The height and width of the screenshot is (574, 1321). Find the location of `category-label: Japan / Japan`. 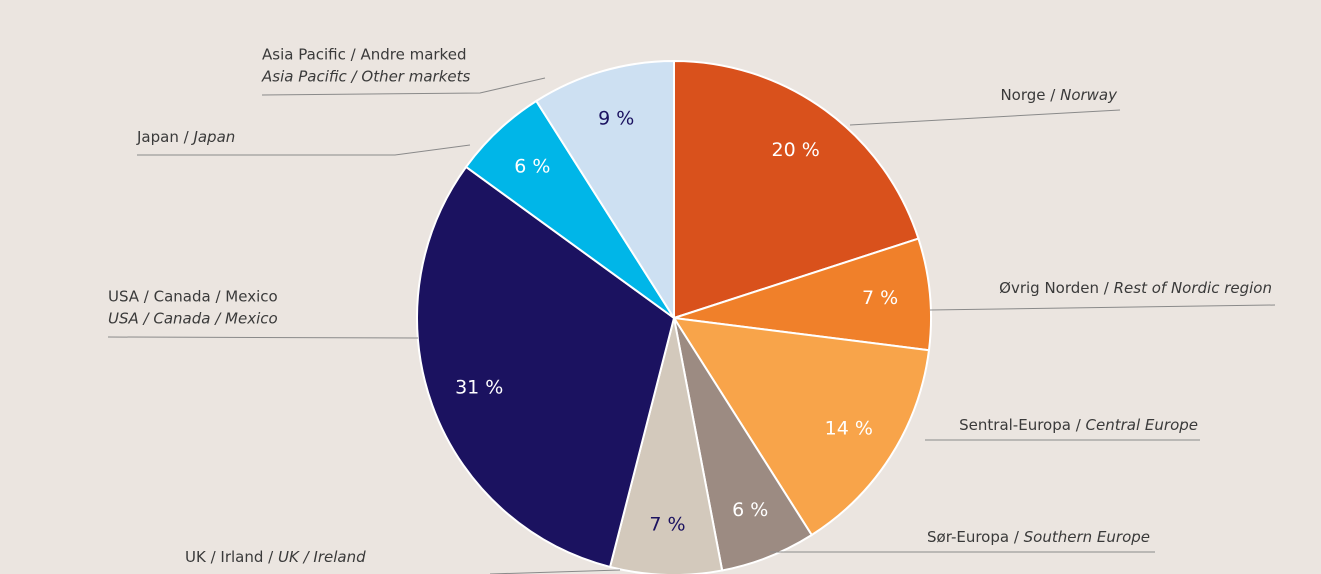

category-label: Japan / Japan is located at coordinates (185, 137).